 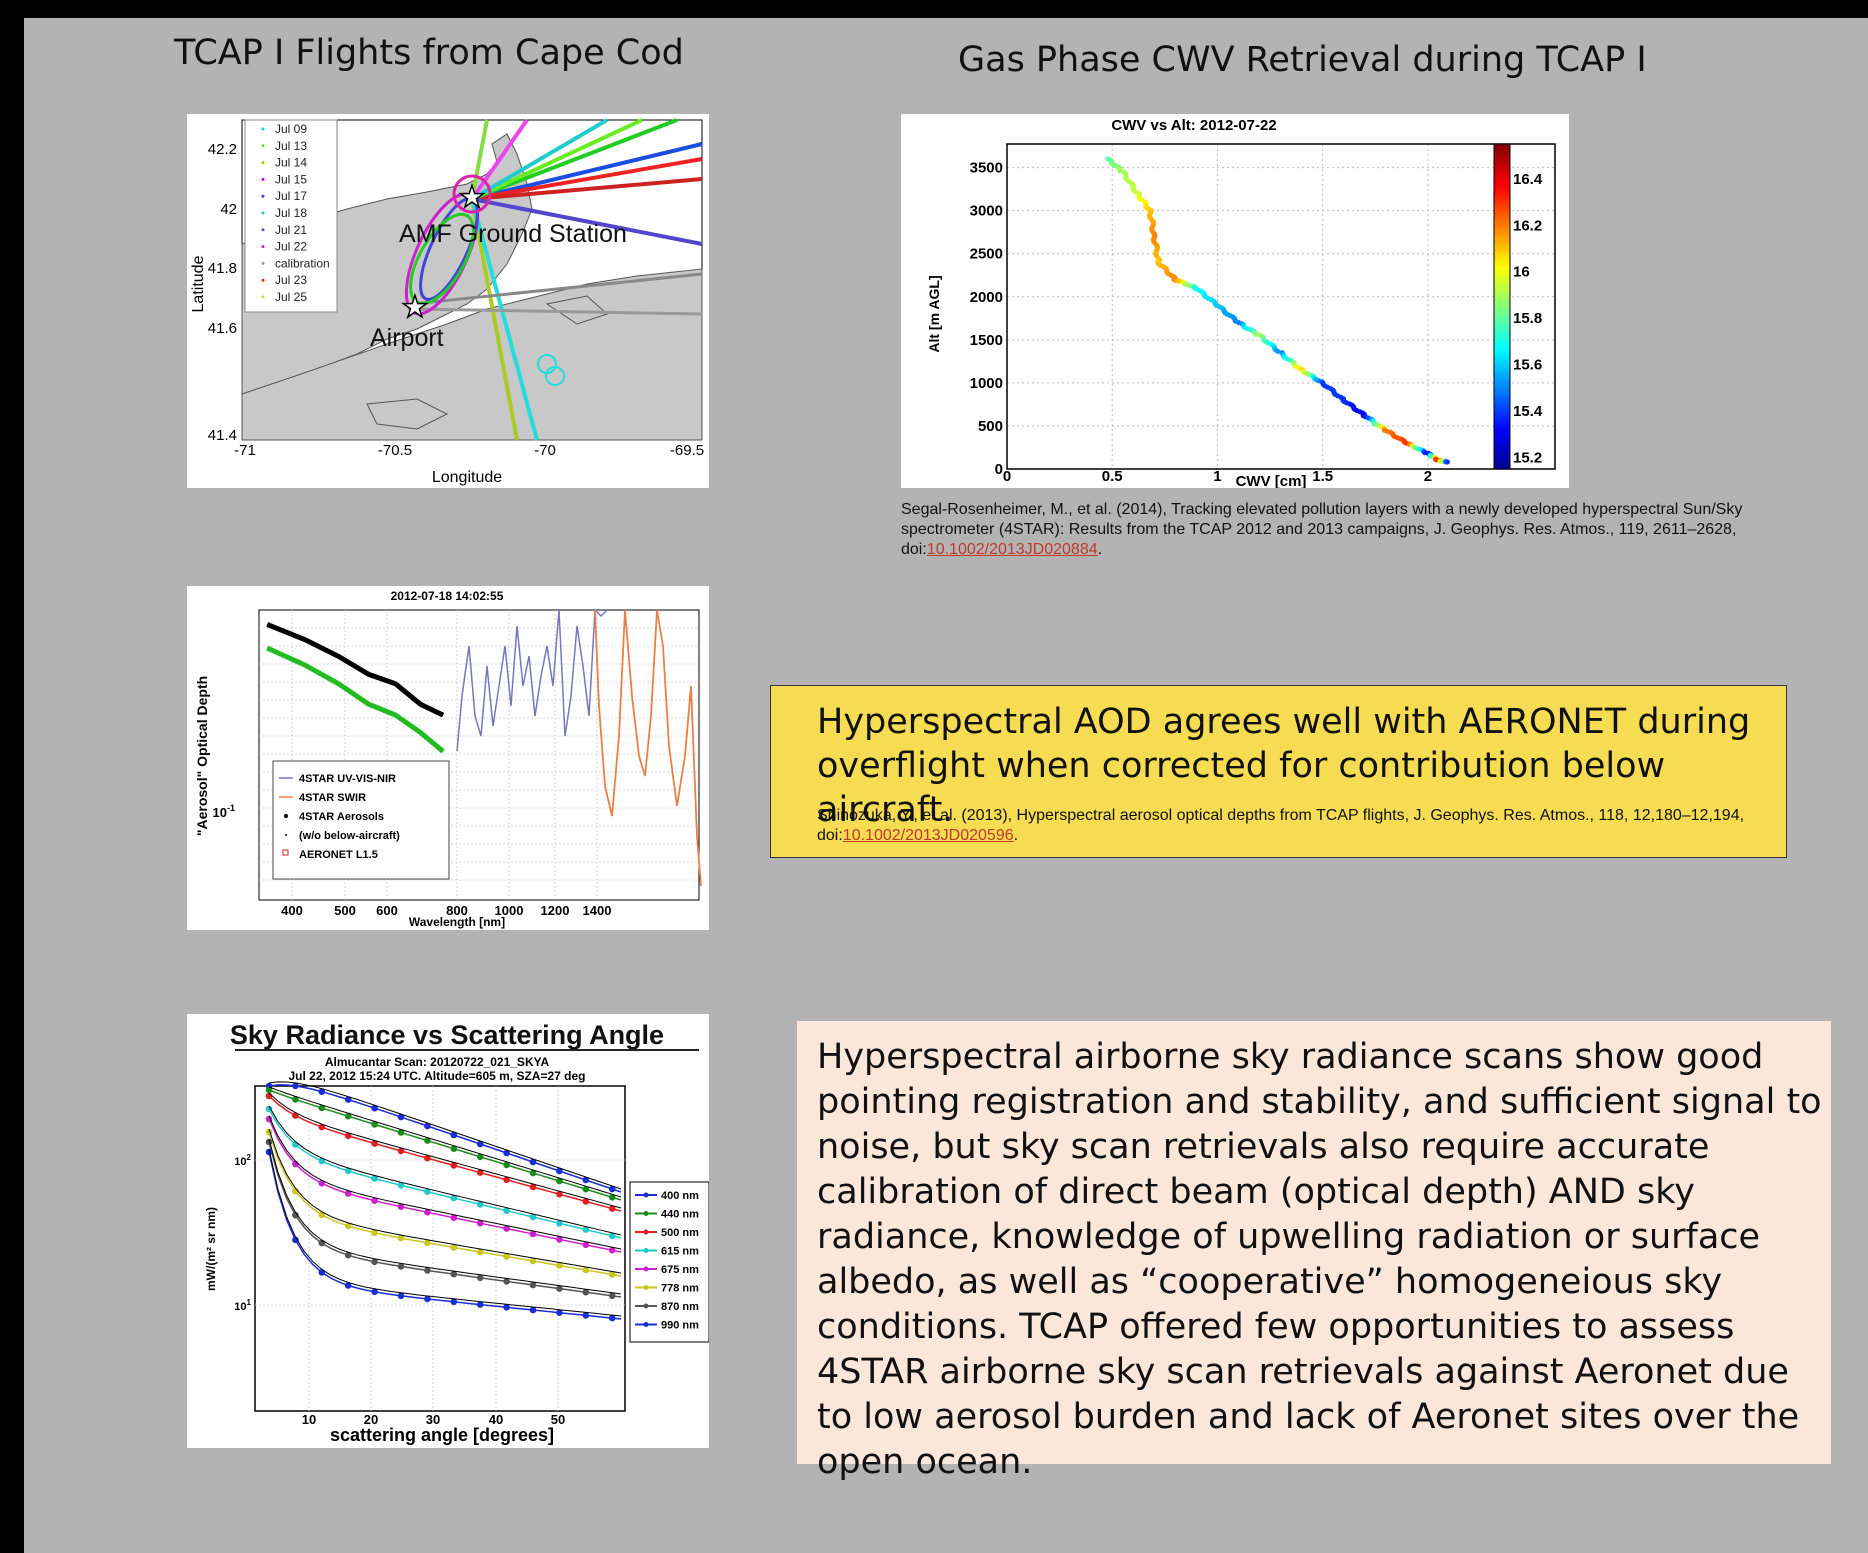 I want to click on sky-ytick-2: 10¹, so click(x=242, y=1305).